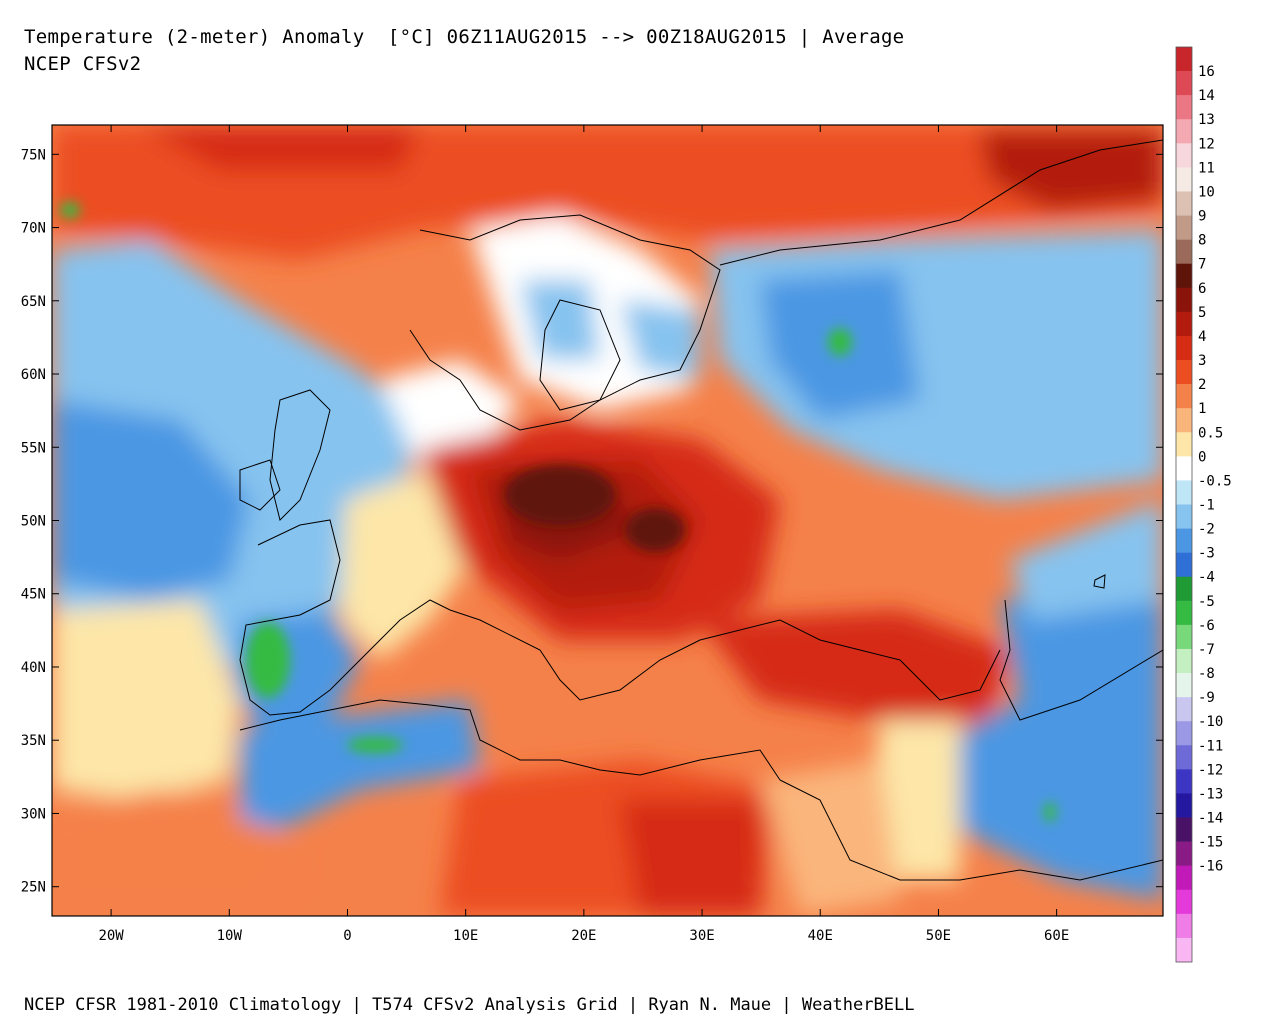  What do you see at coordinates (1202, 385) in the screenshot?
I see `colorbar-label: 2` at bounding box center [1202, 385].